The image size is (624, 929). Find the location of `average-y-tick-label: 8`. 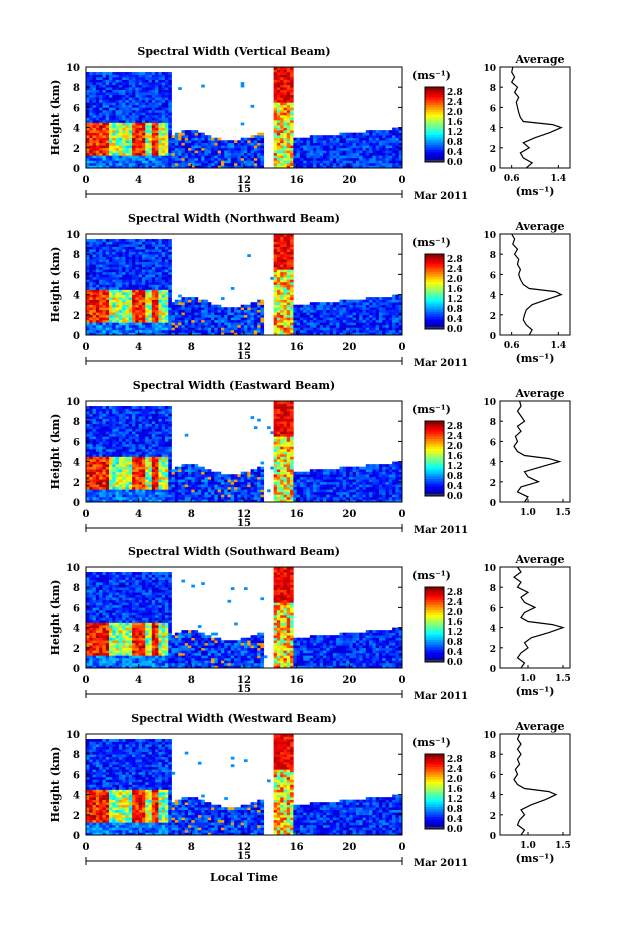

average-y-tick-label: 8 is located at coordinates (493, 256).